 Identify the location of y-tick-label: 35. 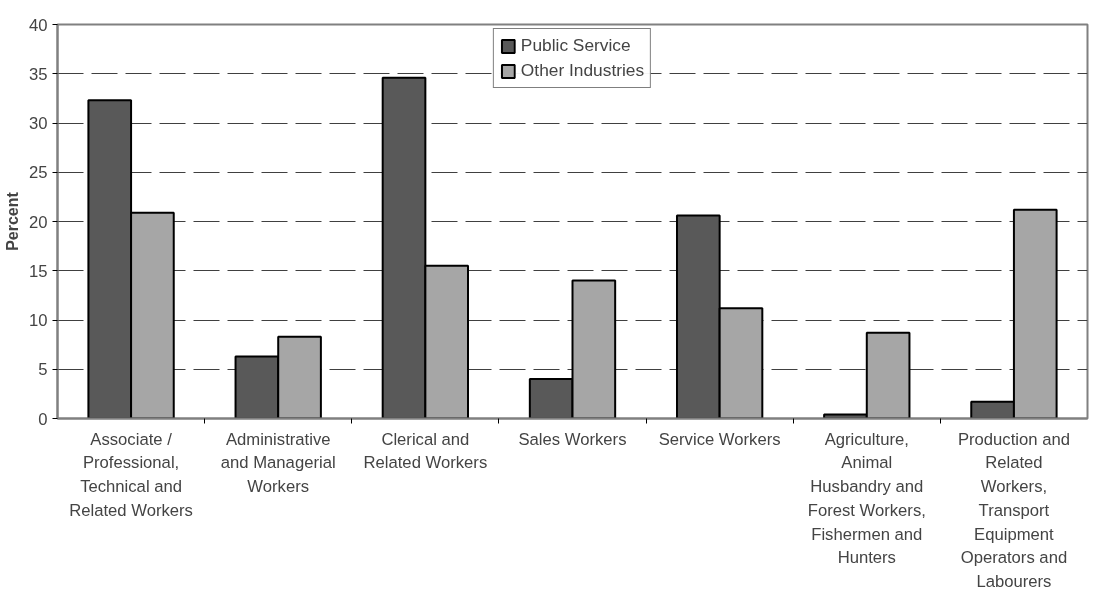
(38, 74).